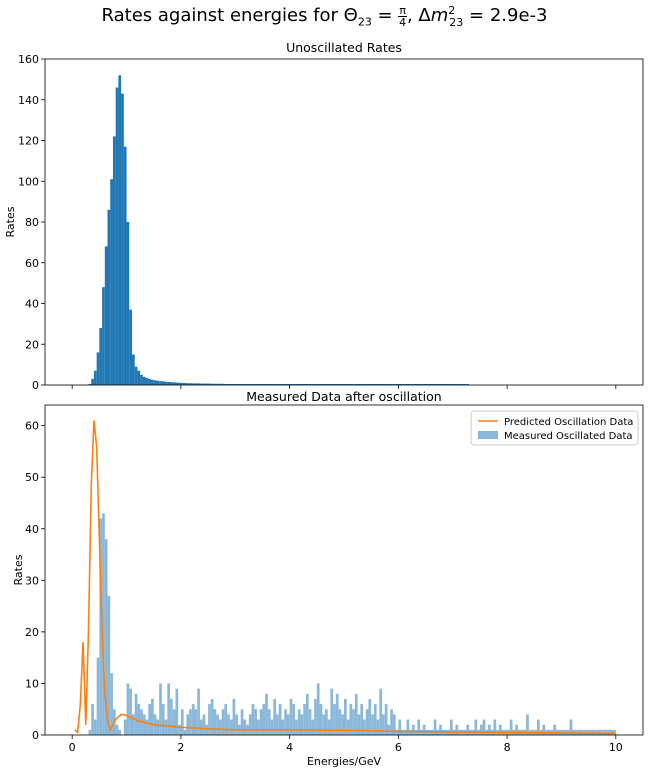 This screenshot has height=773, width=649. I want to click on title-prefix: Rates against energies for, so click(222, 15).